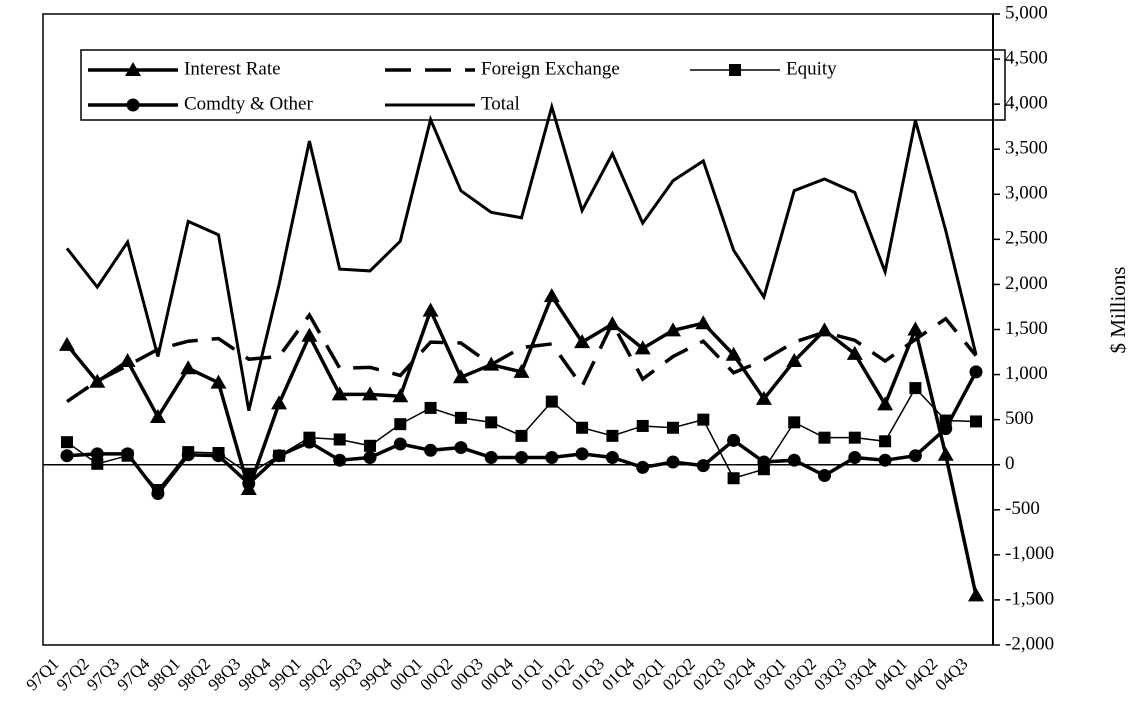  What do you see at coordinates (527, 674) in the screenshot?
I see `x-tick-label: 01Q1` at bounding box center [527, 674].